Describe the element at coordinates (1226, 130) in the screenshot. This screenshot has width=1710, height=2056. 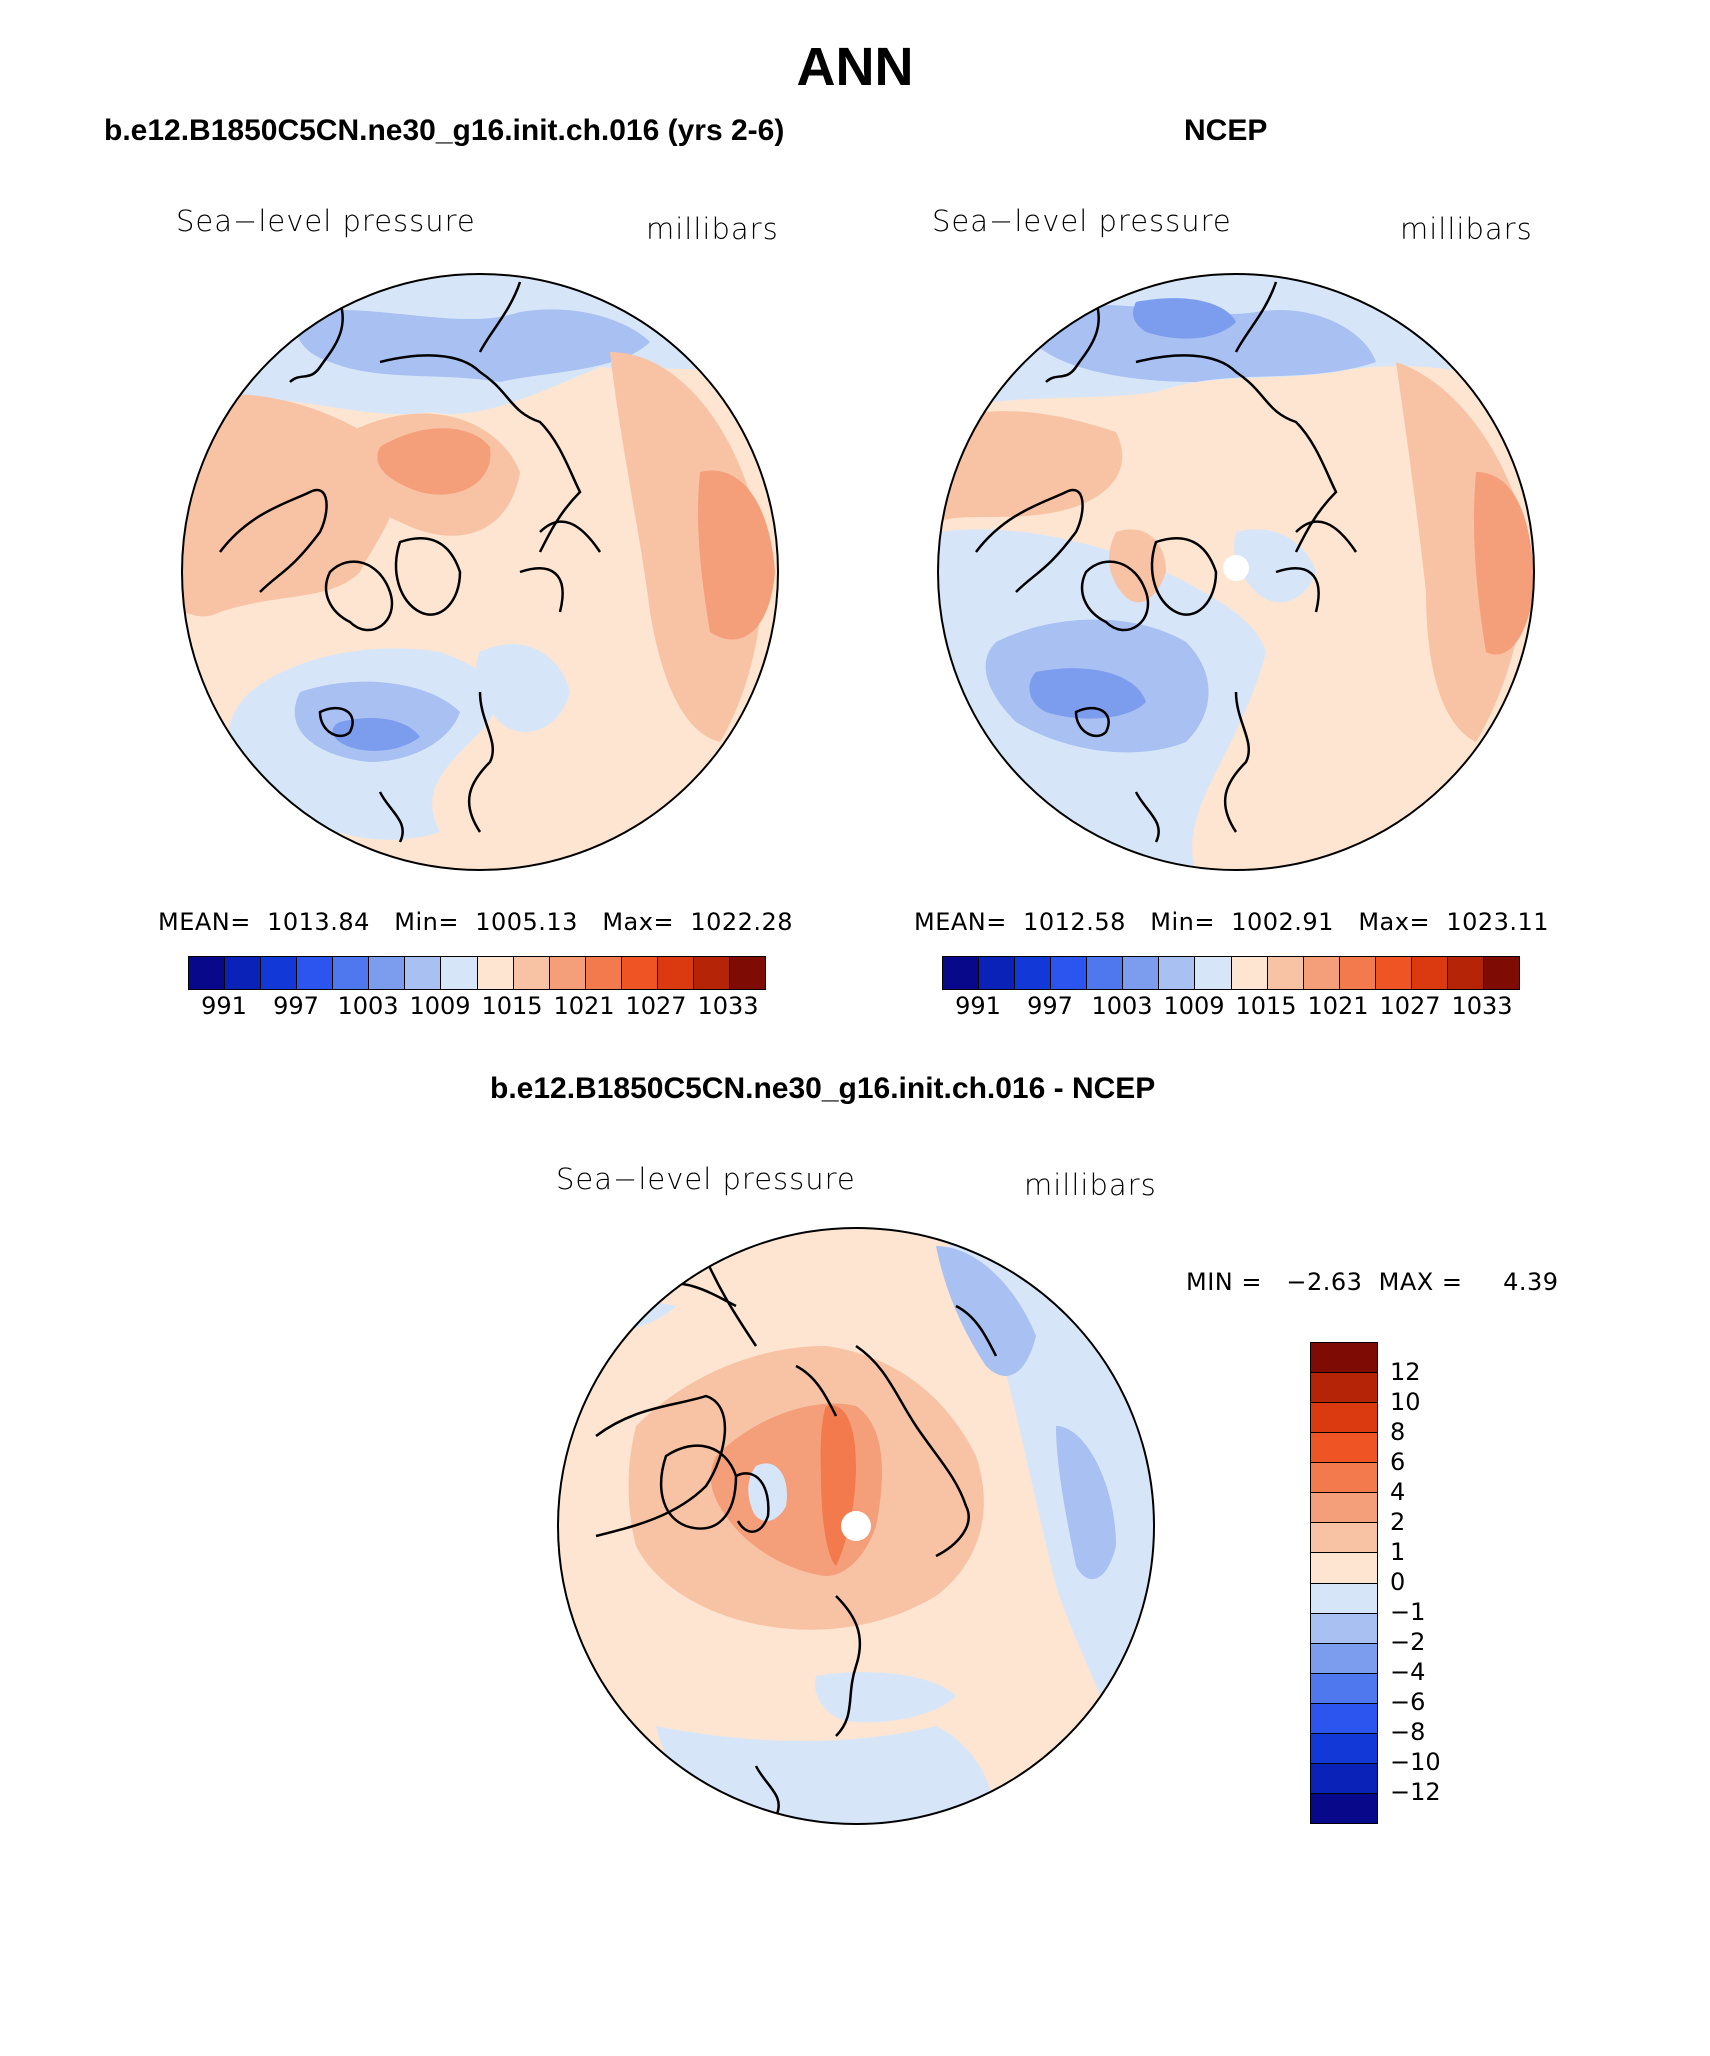
I see `panel2-title: NCEP` at that location.